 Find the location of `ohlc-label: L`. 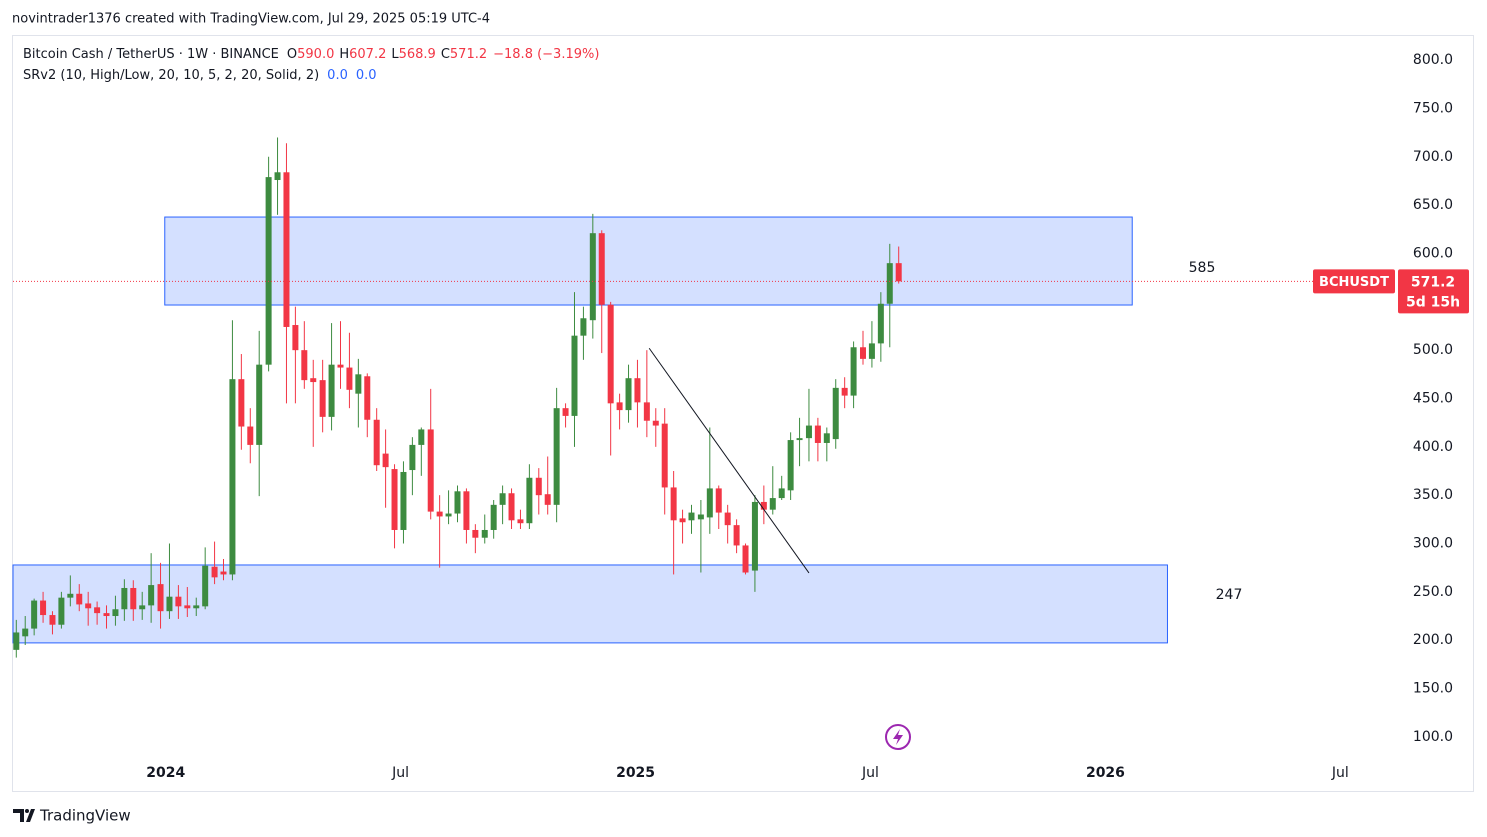

ohlc-label: L is located at coordinates (395, 54).